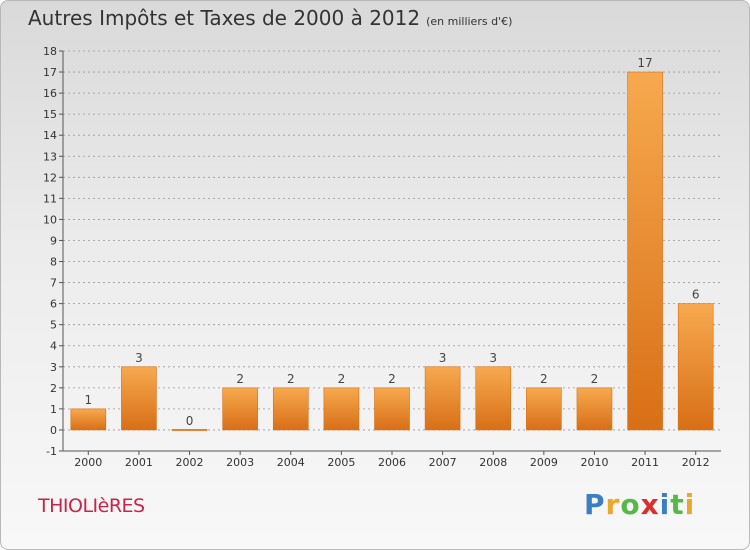 Image resolution: width=750 pixels, height=550 pixels. I want to click on y-tick-label: -1, so click(51, 451).